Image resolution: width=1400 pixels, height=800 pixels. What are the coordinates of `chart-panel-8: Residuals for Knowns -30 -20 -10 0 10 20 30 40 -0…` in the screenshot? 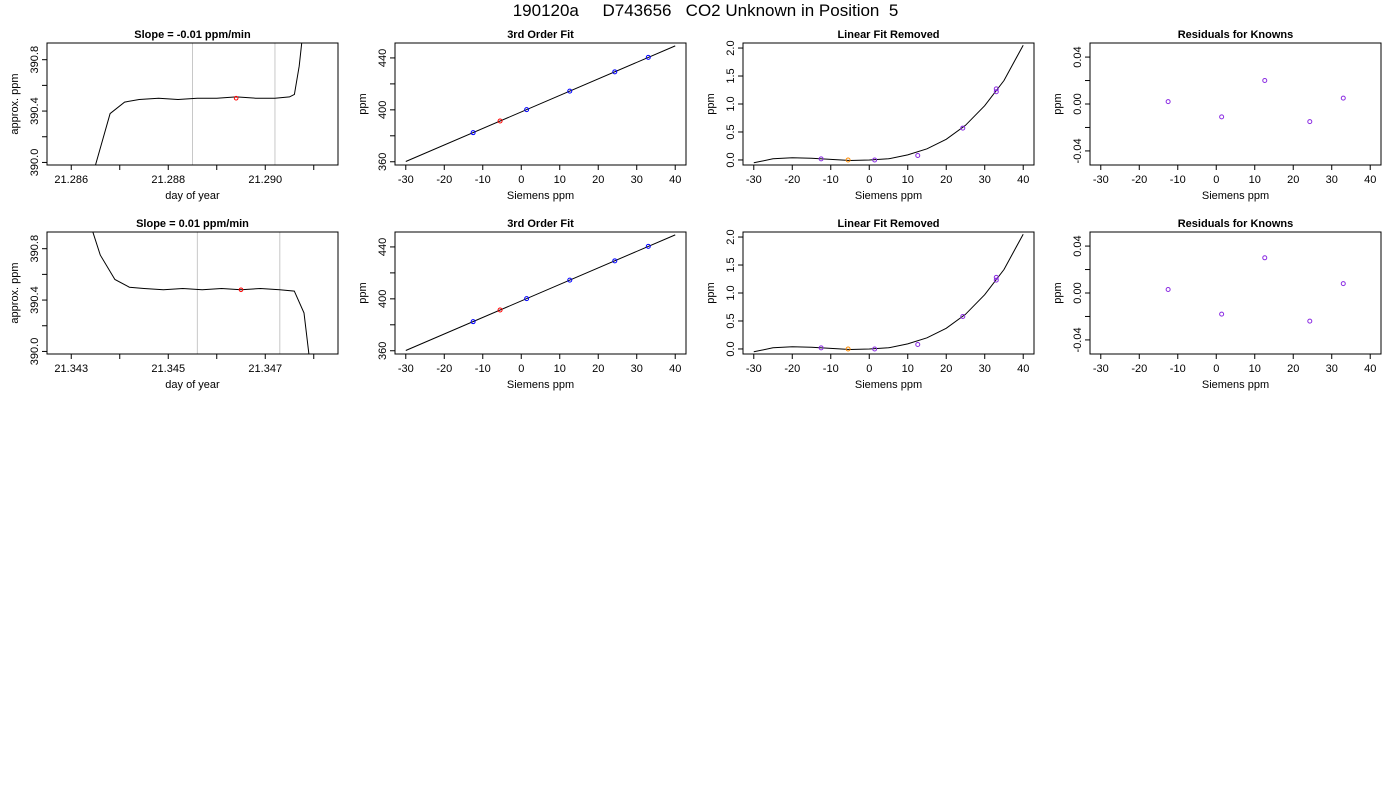 It's located at (1217, 304).